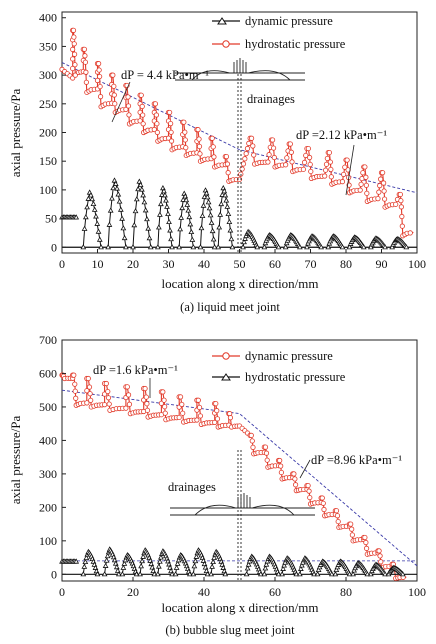 This screenshot has height=644, width=436. What do you see at coordinates (204, 264) in the screenshot?
I see `x-tick-label-a-4: 40` at bounding box center [204, 264].